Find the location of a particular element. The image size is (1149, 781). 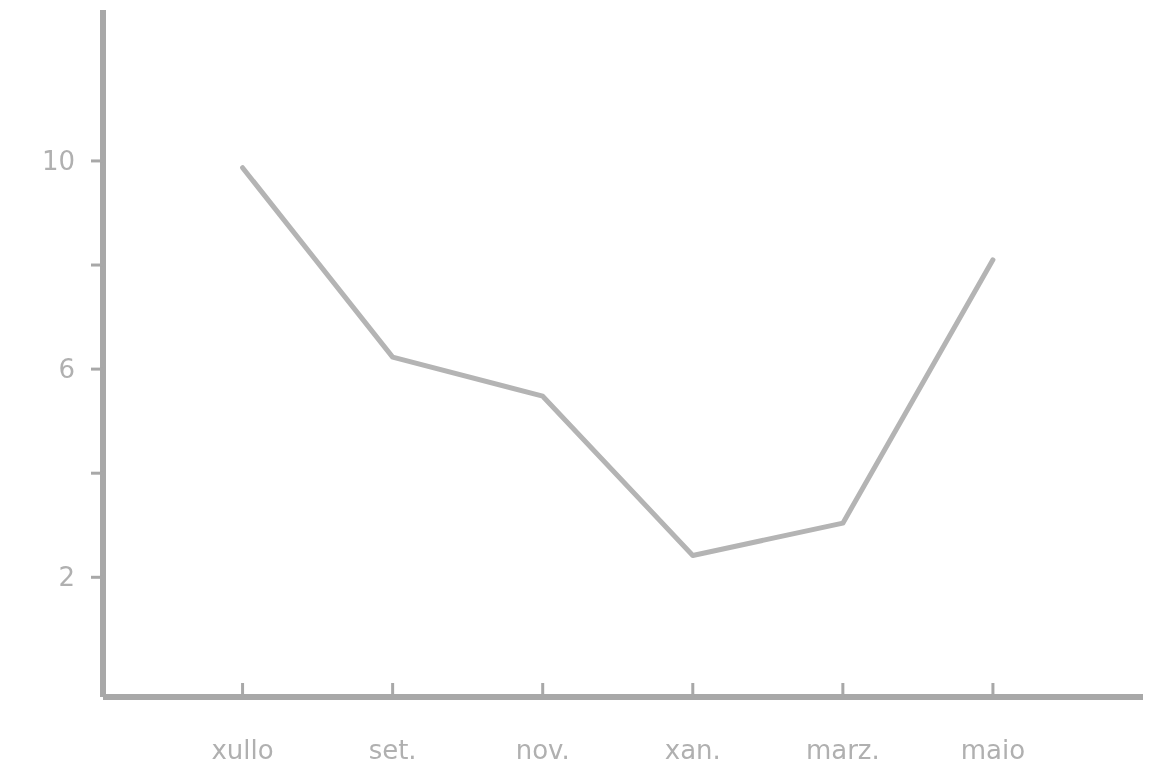

x-tick-label: maio is located at coordinates (993, 750).